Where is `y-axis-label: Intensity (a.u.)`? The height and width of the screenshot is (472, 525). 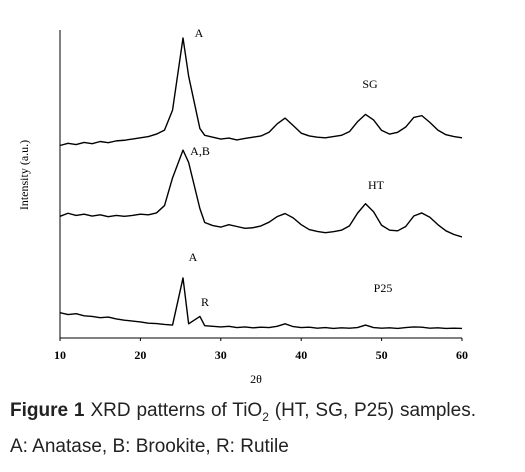 y-axis-label: Intensity (a.u.) is located at coordinates (24, 175).